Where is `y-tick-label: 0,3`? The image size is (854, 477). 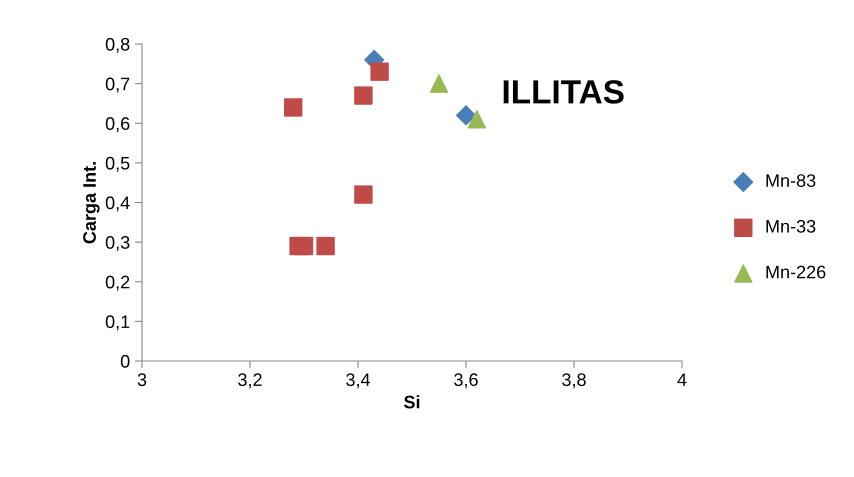 y-tick-label: 0,3 is located at coordinates (118, 243).